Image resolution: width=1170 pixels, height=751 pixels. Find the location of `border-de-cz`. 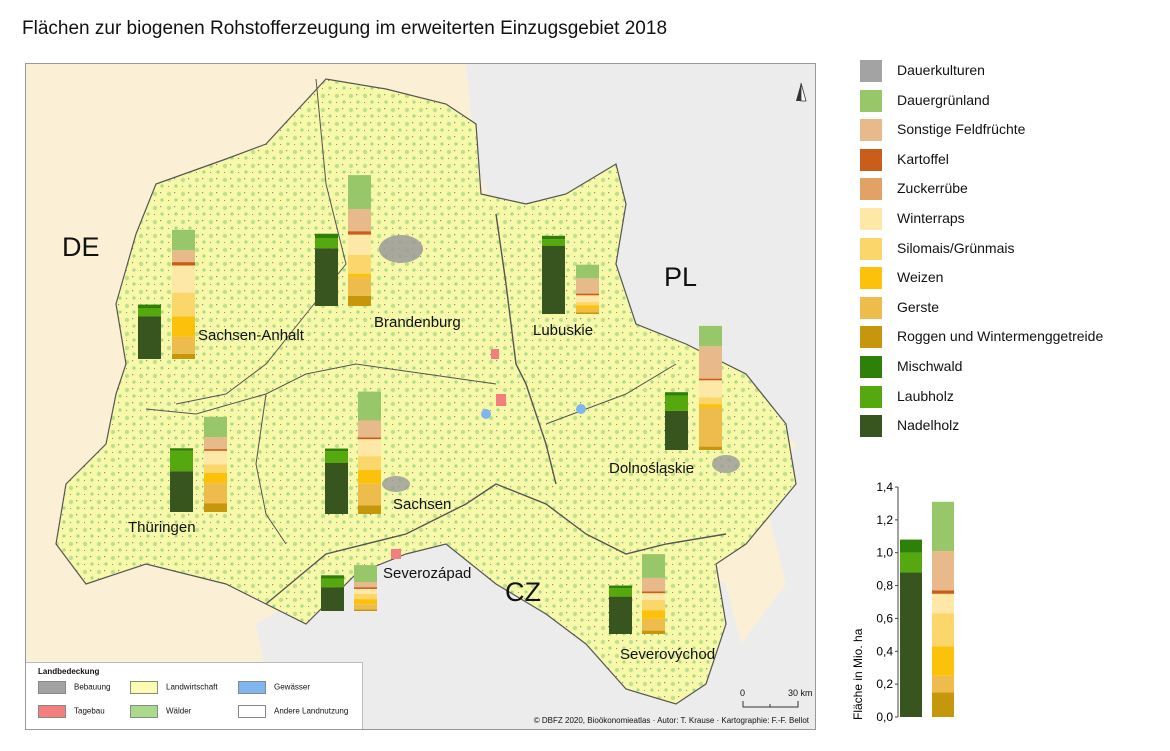

border-de-cz is located at coordinates (426, 544).